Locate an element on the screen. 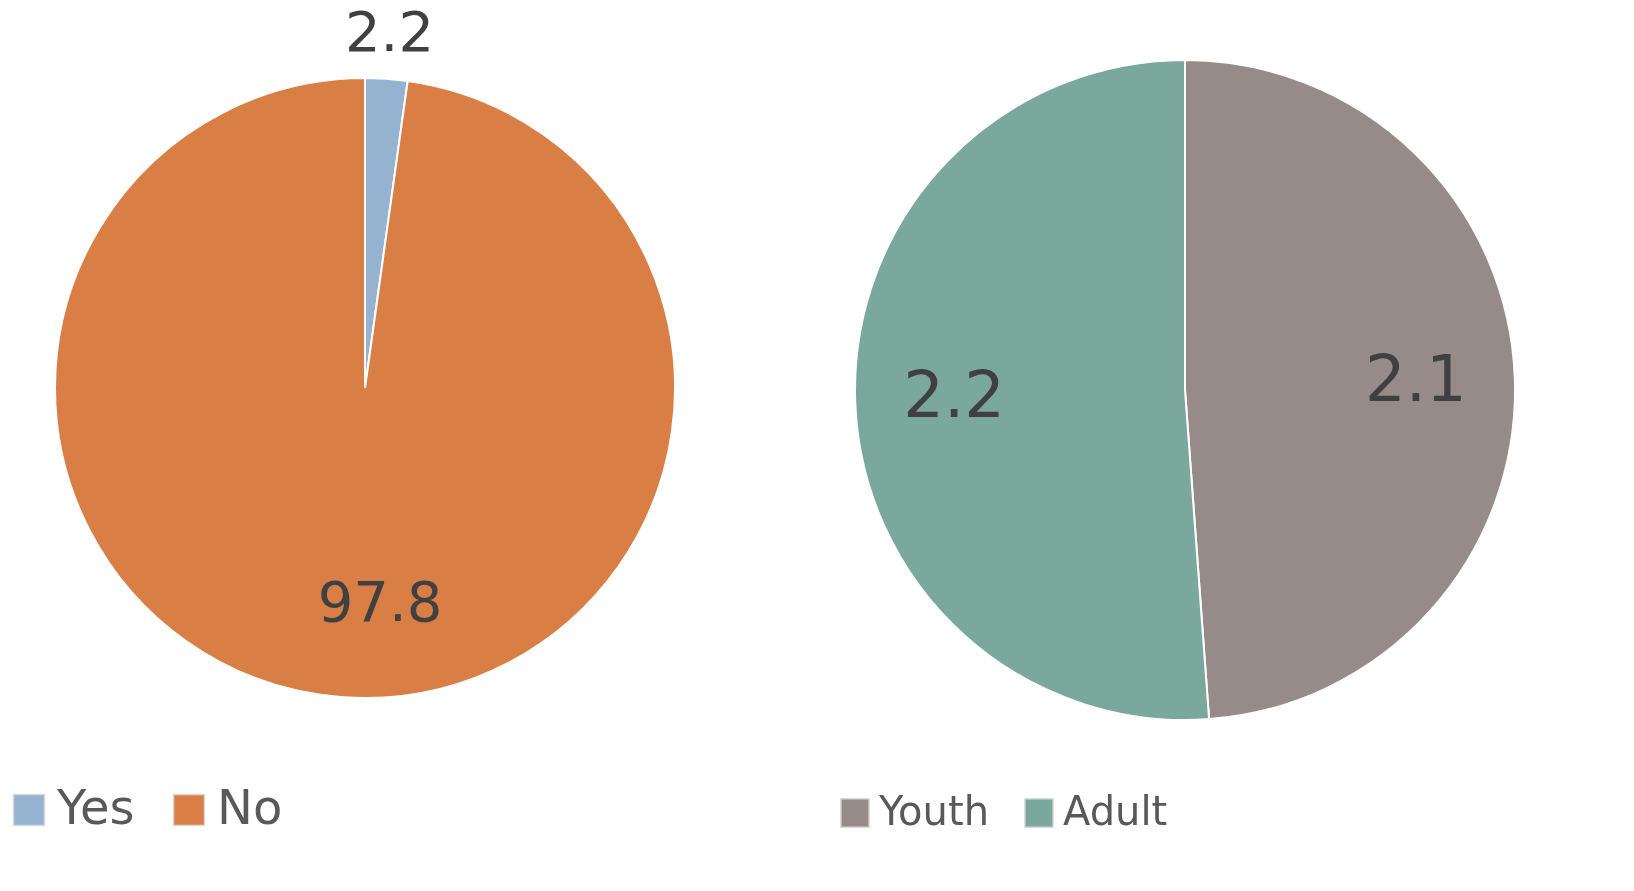  legend-label: Adult is located at coordinates (1115, 811).